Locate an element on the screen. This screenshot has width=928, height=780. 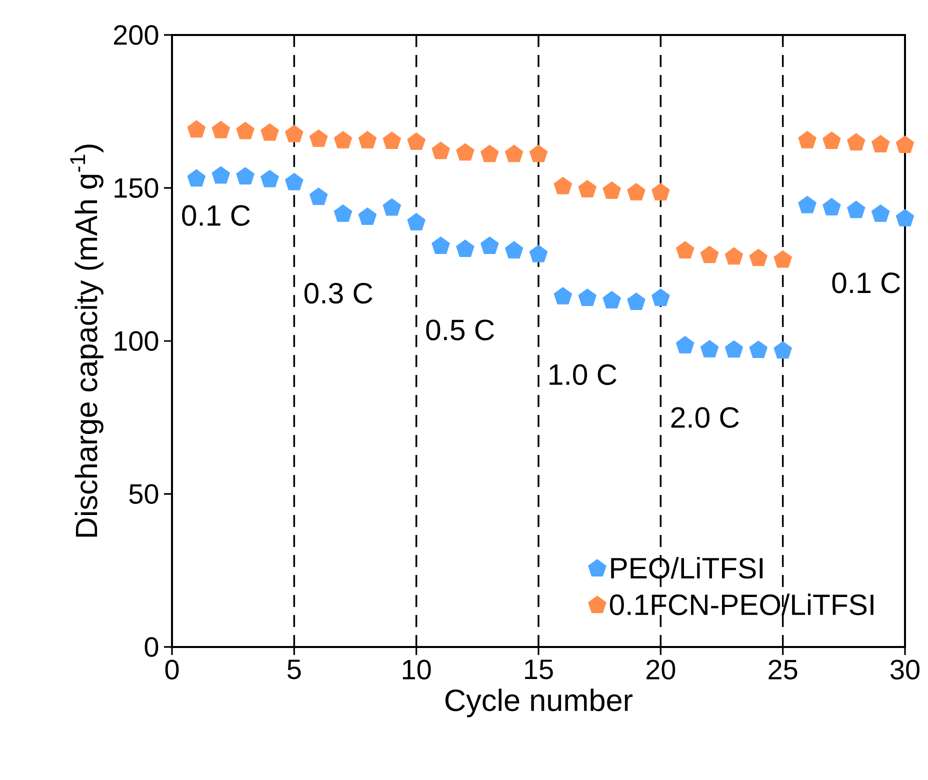
legend-label: PEO/LiTFSI is located at coordinates (687, 568).